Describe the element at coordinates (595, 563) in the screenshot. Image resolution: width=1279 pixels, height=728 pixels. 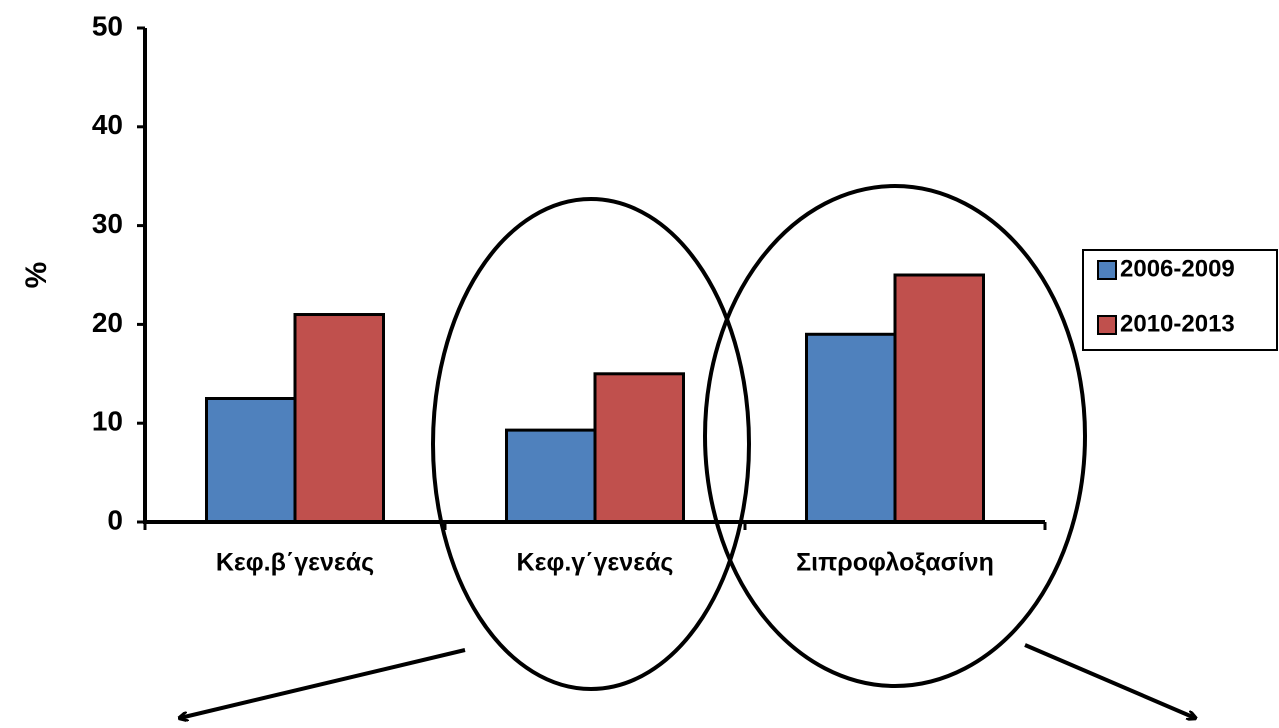
I see `x-tick-label: Κεφ.γ΄γενεάς` at that location.